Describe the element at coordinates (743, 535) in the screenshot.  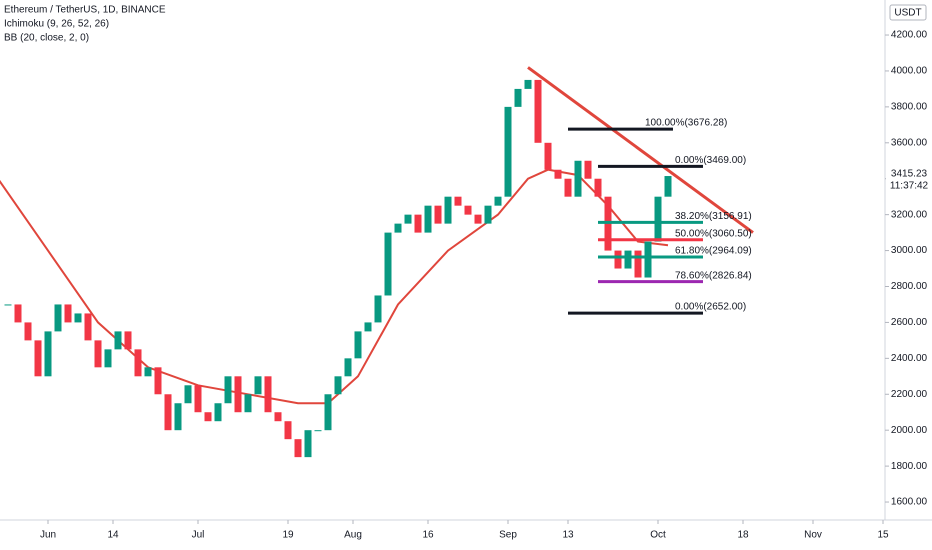
I see `x-tick-label: 18` at that location.